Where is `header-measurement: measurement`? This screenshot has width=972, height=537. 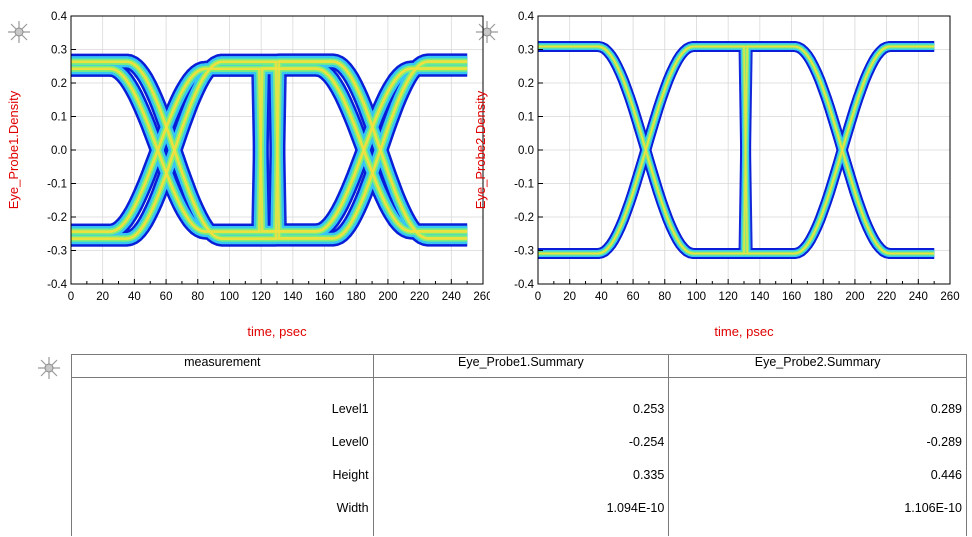 header-measurement: measurement is located at coordinates (222, 366).